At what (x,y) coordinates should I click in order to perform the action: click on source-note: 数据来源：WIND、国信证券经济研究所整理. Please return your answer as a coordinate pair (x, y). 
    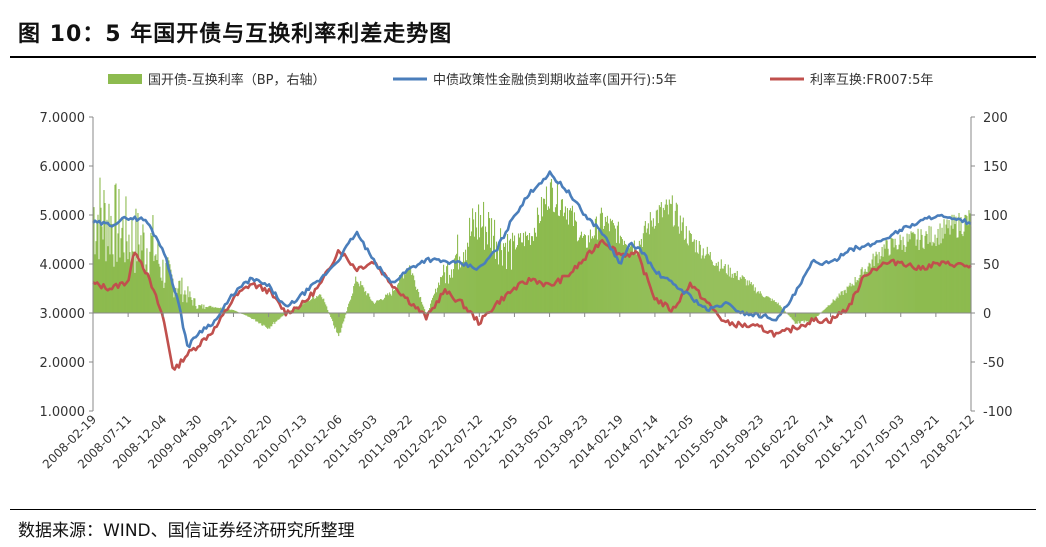
    Looking at the image, I should click on (186, 531).